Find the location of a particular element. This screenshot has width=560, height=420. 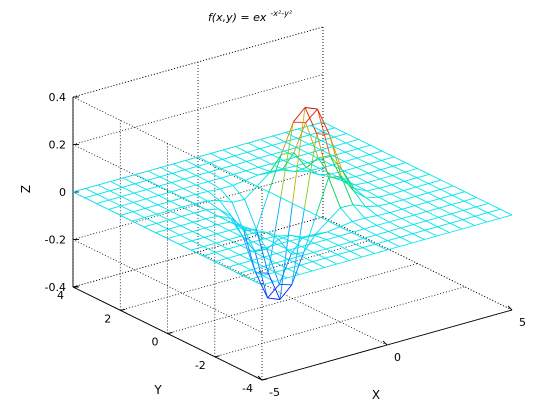

z-tick-label: 0.2 is located at coordinates (58, 145).